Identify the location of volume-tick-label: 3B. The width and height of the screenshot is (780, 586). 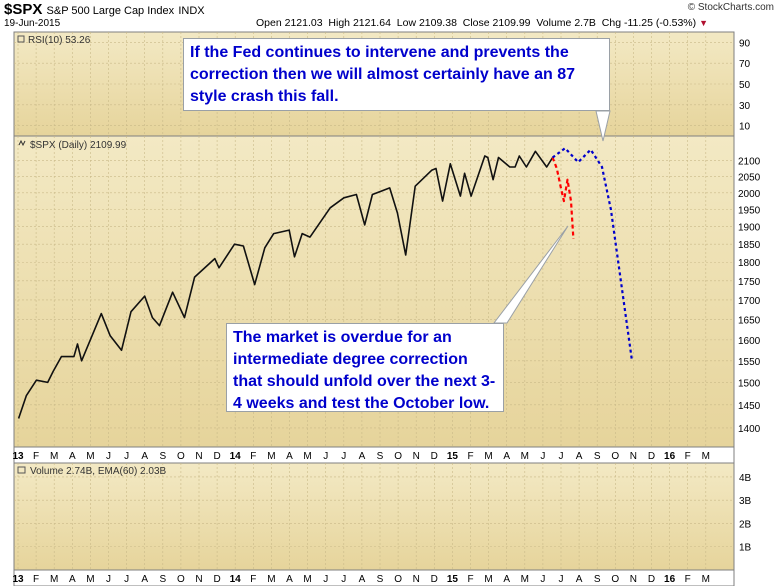
(745, 501).